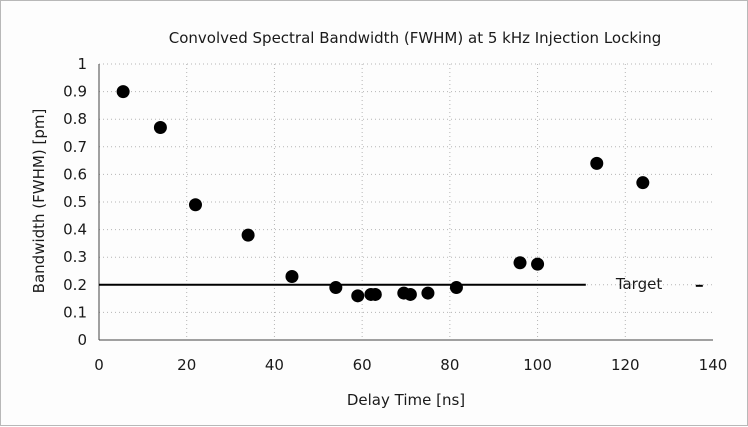 Image resolution: width=748 pixels, height=427 pixels. What do you see at coordinates (75, 312) in the screenshot?
I see `y-tick-label: 0.1` at bounding box center [75, 312].